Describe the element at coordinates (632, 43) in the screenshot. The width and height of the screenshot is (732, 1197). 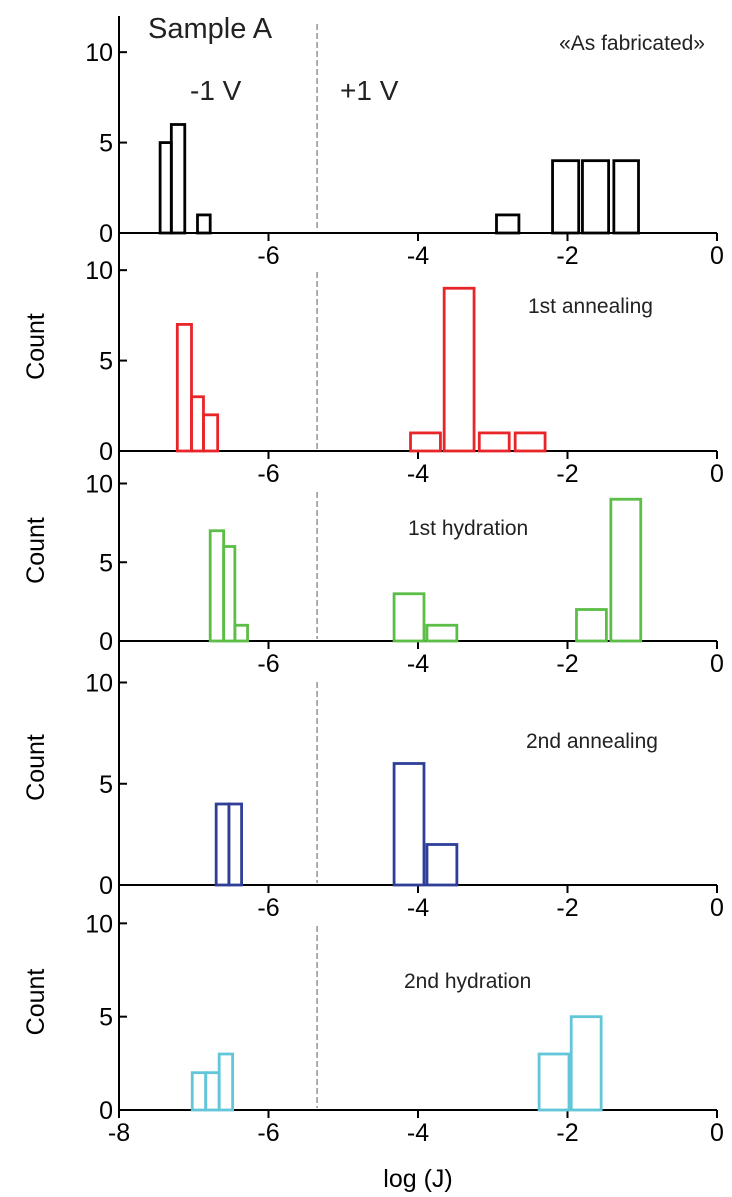
I see `panel-label: «As fabricated»` at that location.